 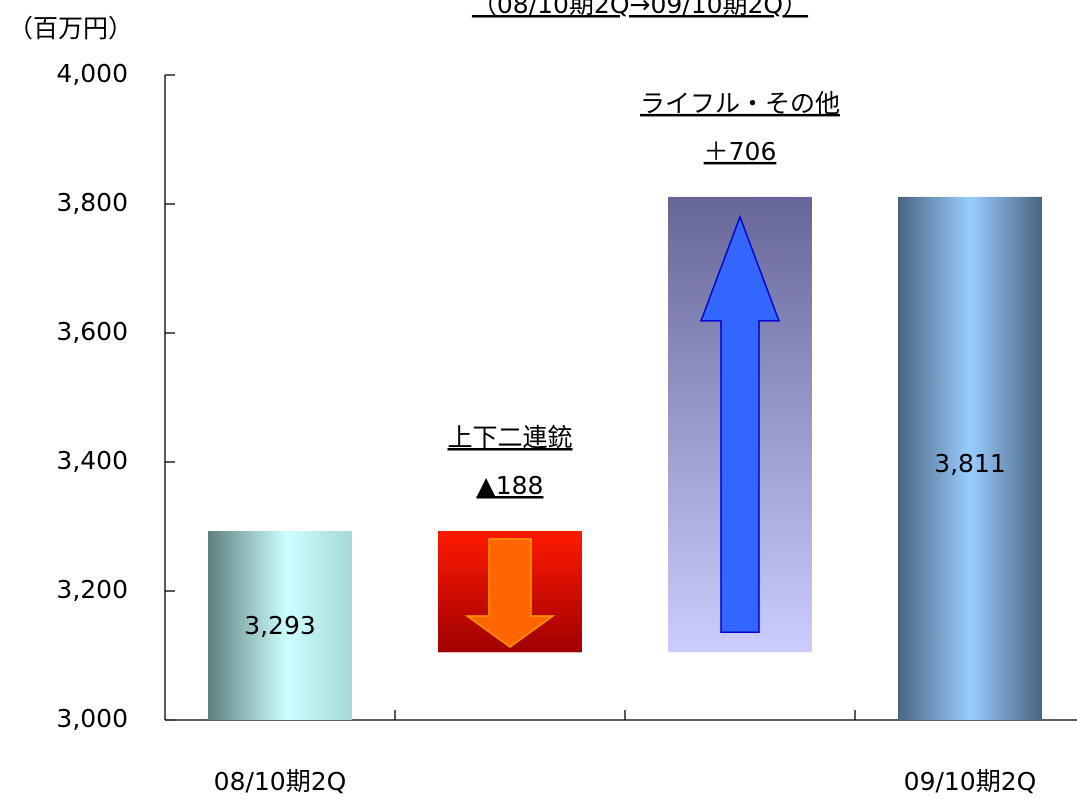 What do you see at coordinates (280, 781) in the screenshot?
I see `x-tick-label: 08/10期2Q` at bounding box center [280, 781].